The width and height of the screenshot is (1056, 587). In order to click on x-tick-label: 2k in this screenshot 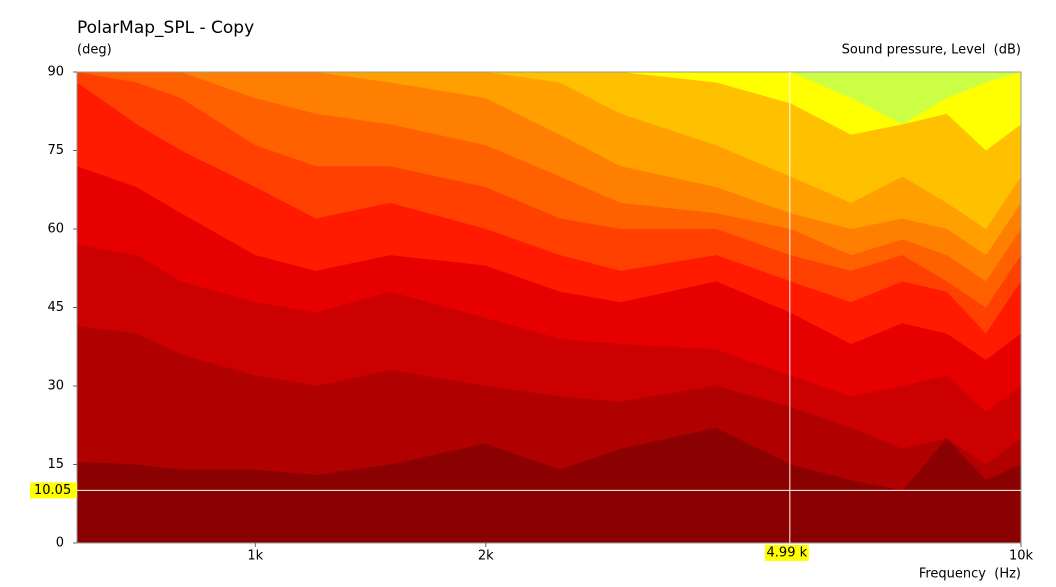, I will do `click(486, 556)`.